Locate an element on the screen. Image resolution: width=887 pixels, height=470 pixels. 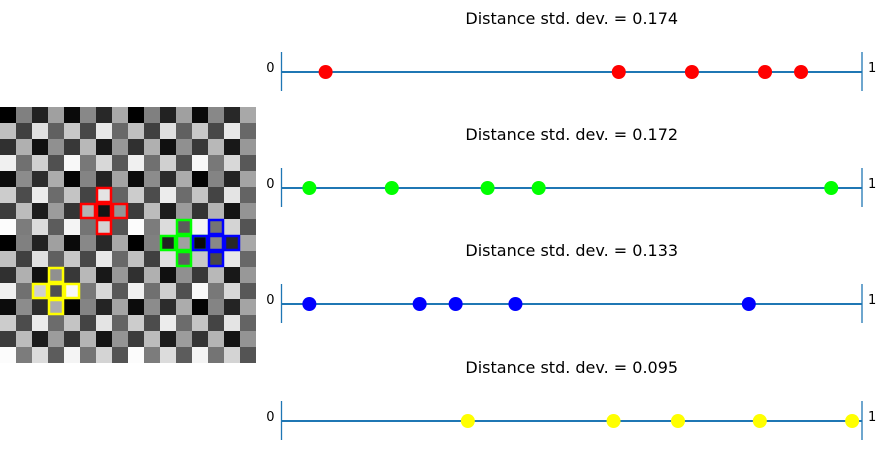
distance-plot-2: Distance std. dev. = 0.172 0 1 is located at coordinates (571, 166).